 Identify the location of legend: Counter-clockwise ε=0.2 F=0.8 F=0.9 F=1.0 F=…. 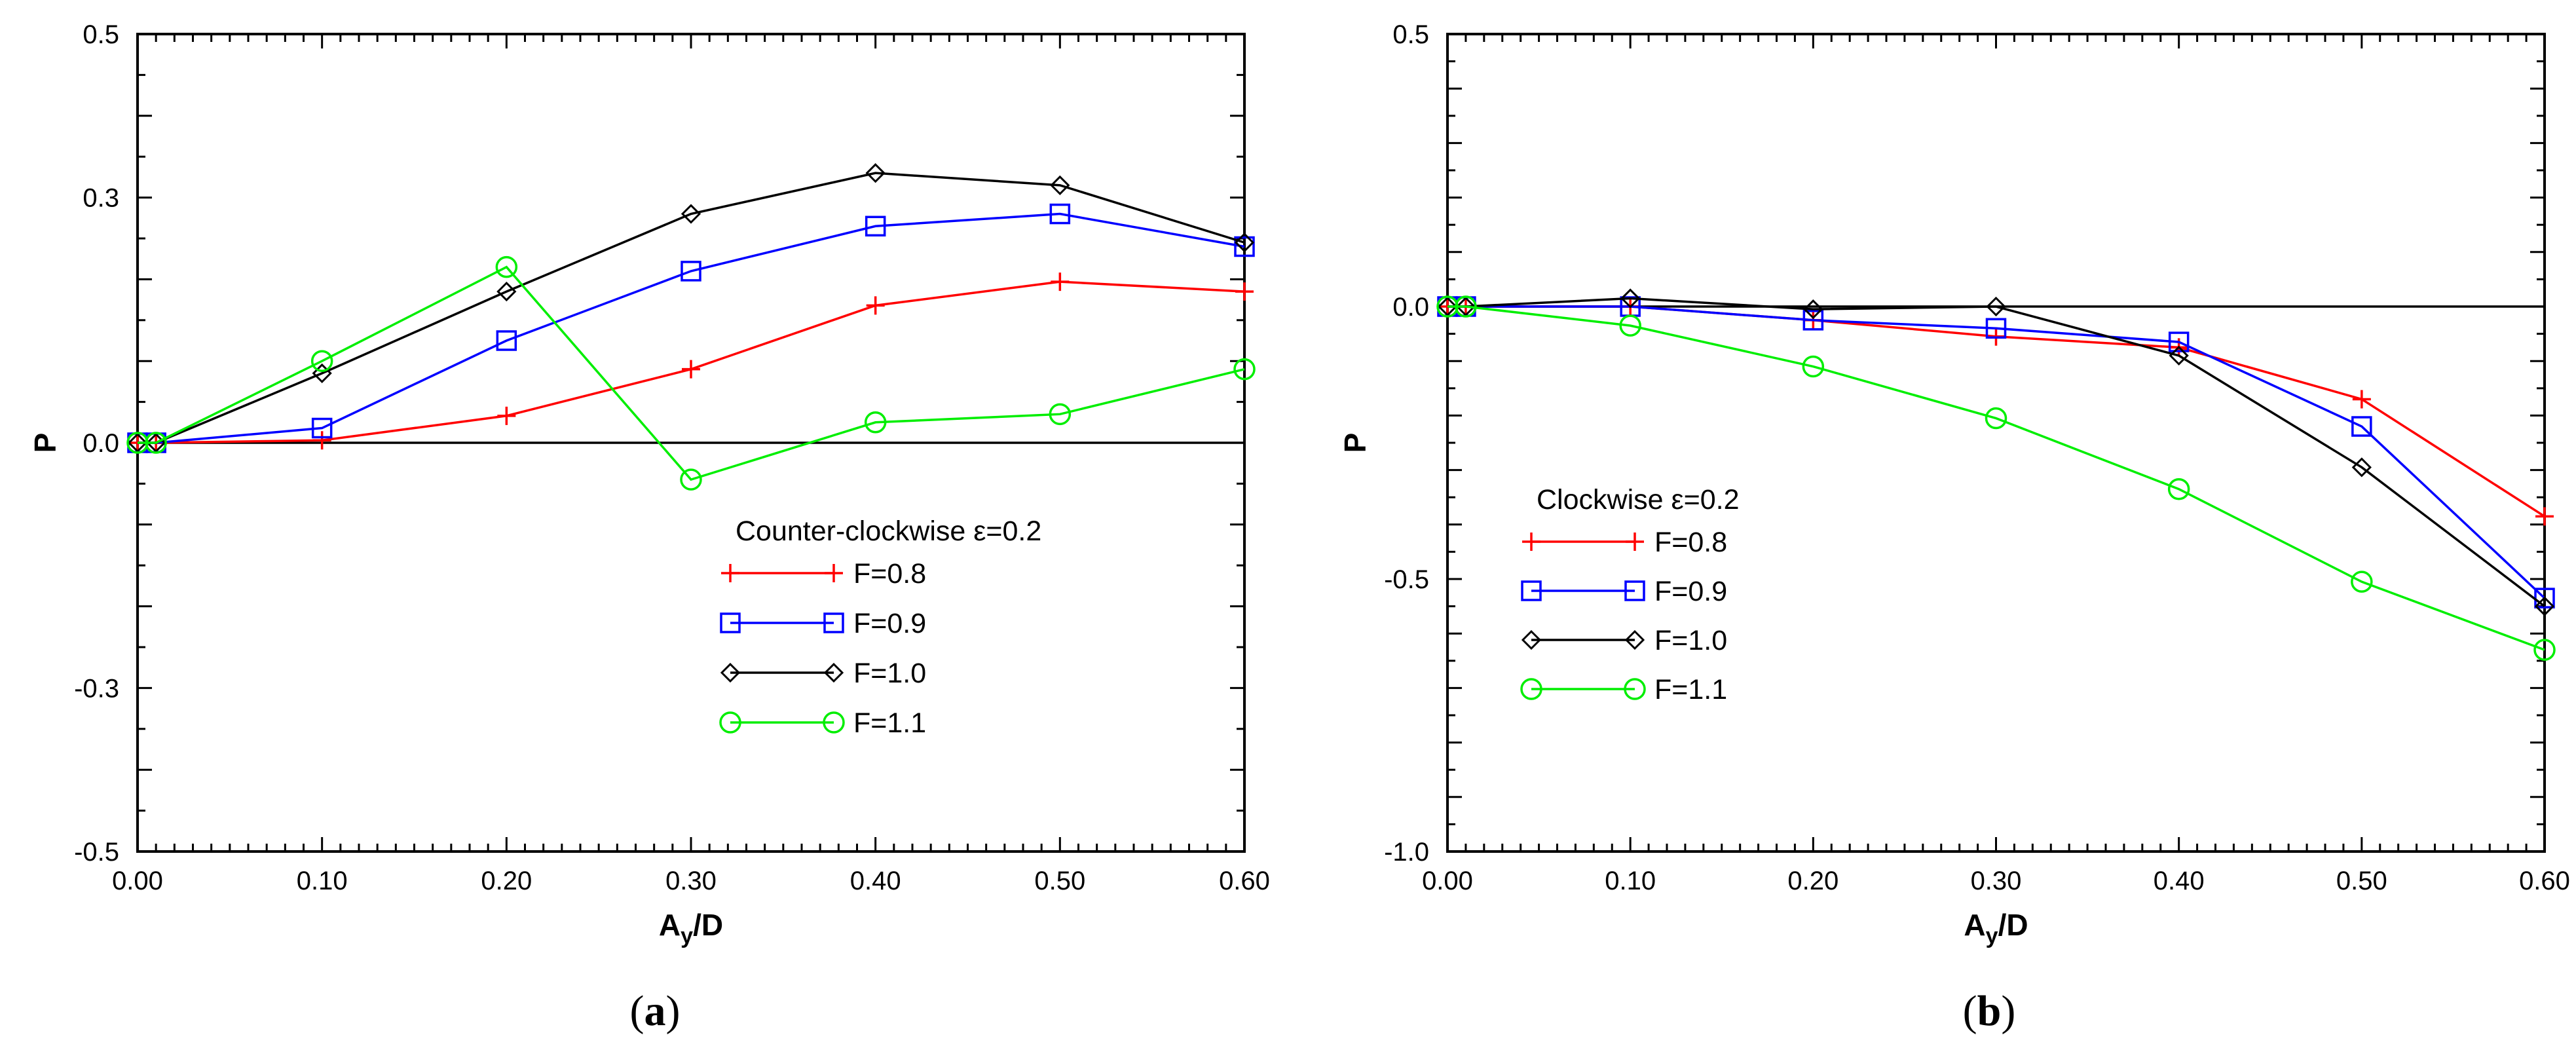
(880, 627).